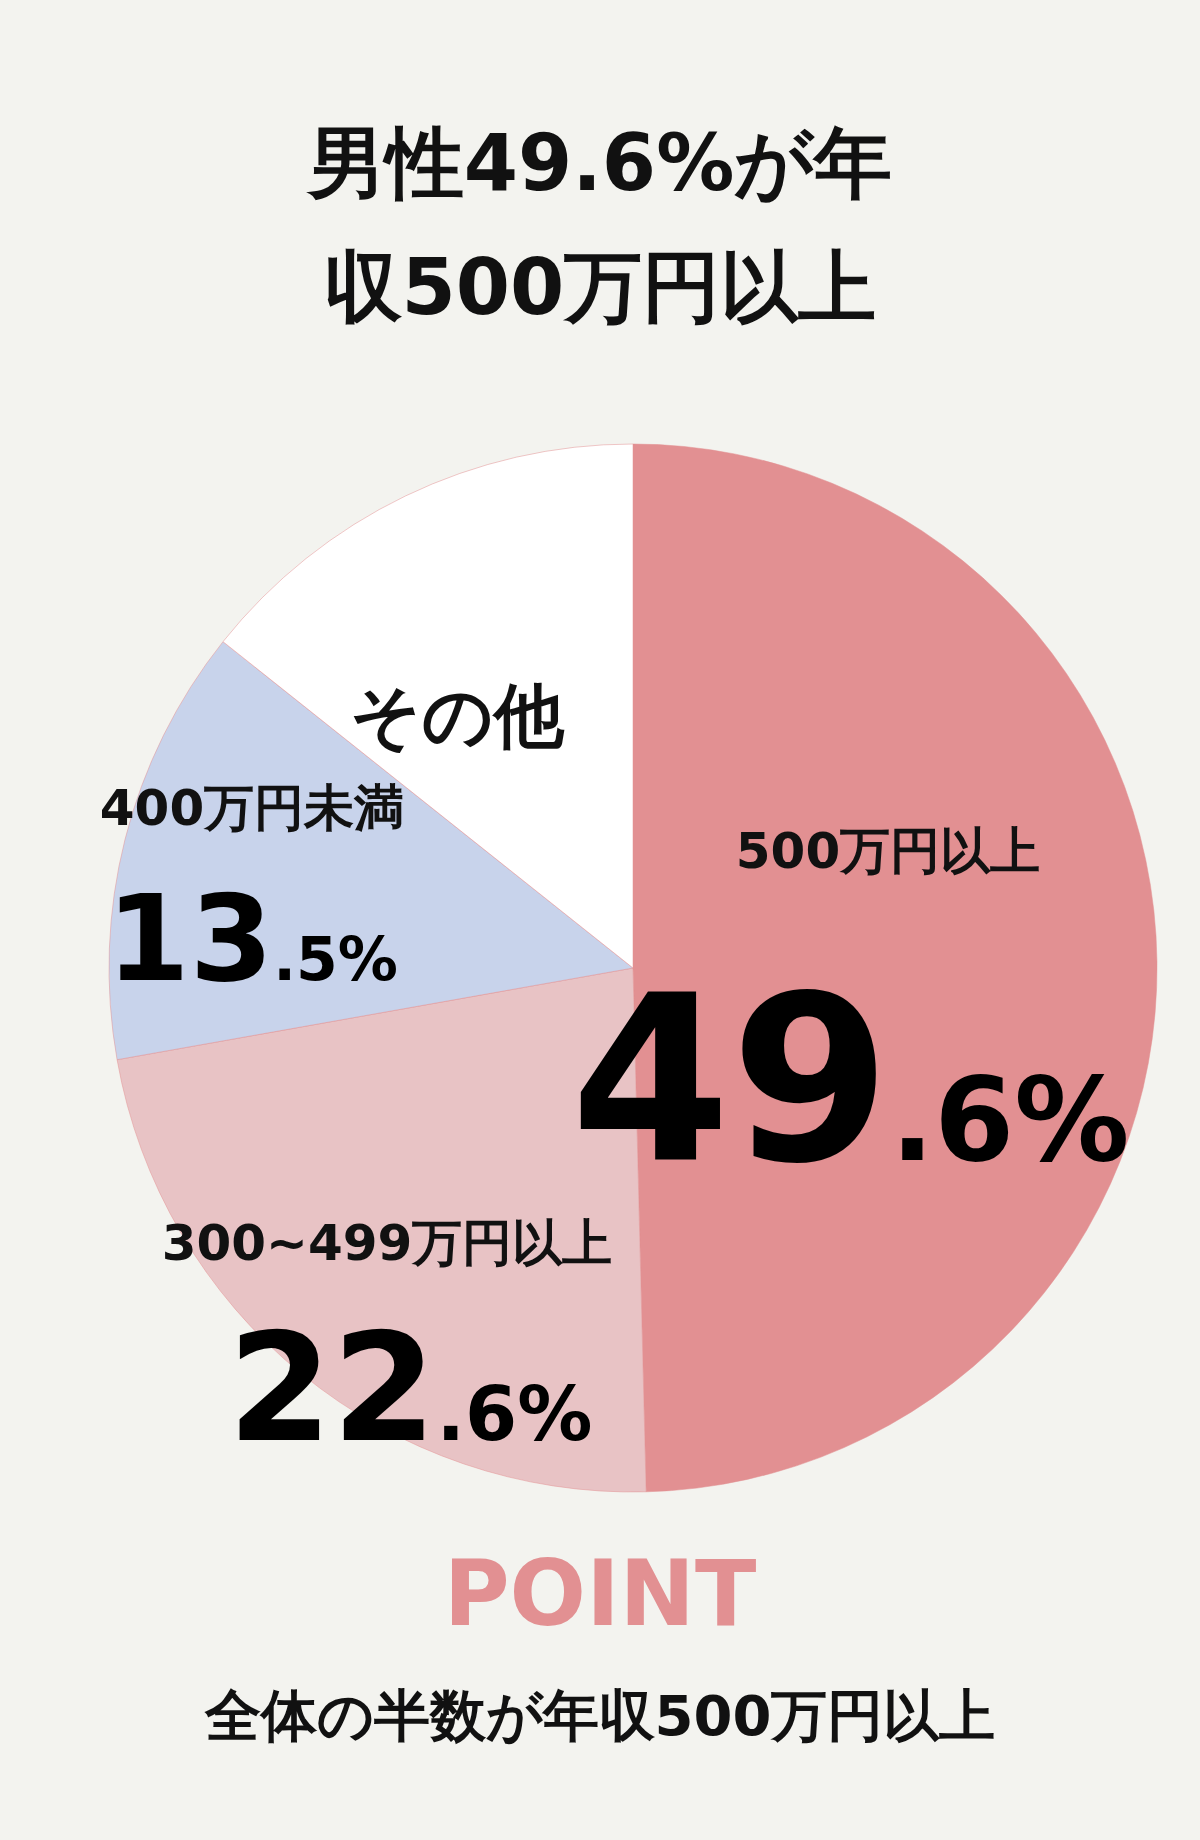 The image size is (1200, 1840). What do you see at coordinates (888, 851) in the screenshot?
I see `slice-label: 500万円以上` at bounding box center [888, 851].